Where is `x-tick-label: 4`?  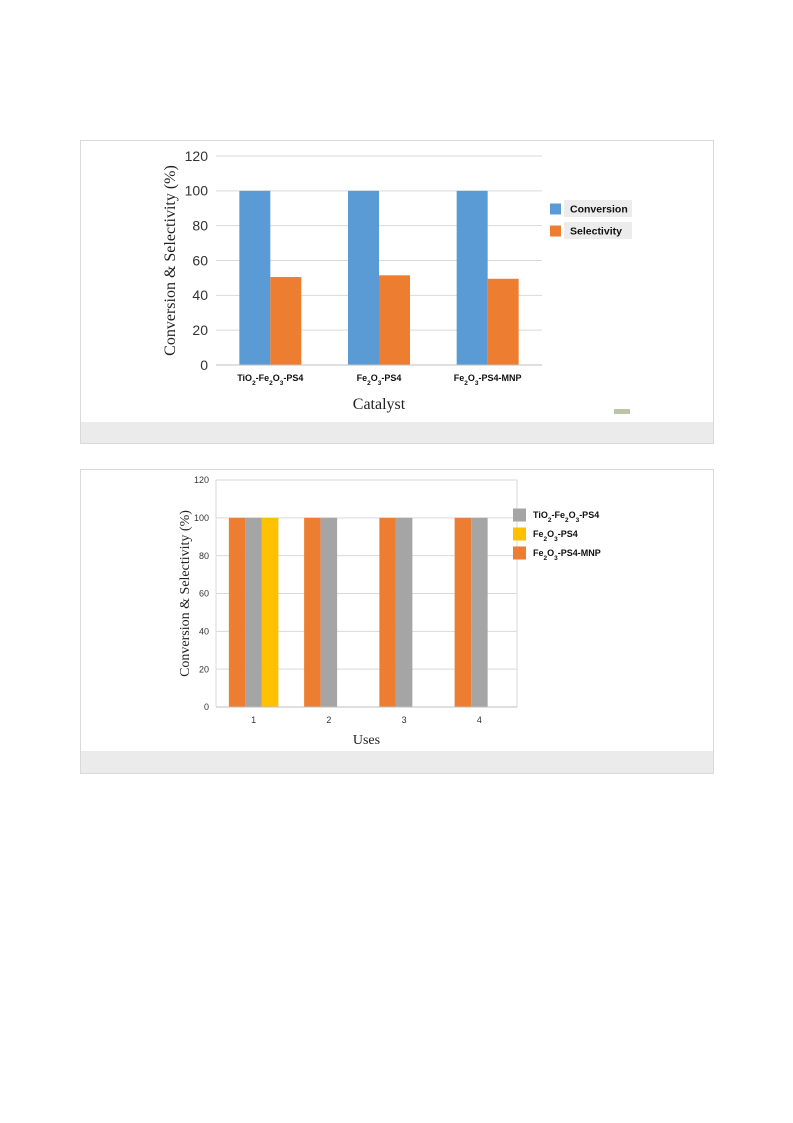
x-tick-label: 4 is located at coordinates (479, 720).